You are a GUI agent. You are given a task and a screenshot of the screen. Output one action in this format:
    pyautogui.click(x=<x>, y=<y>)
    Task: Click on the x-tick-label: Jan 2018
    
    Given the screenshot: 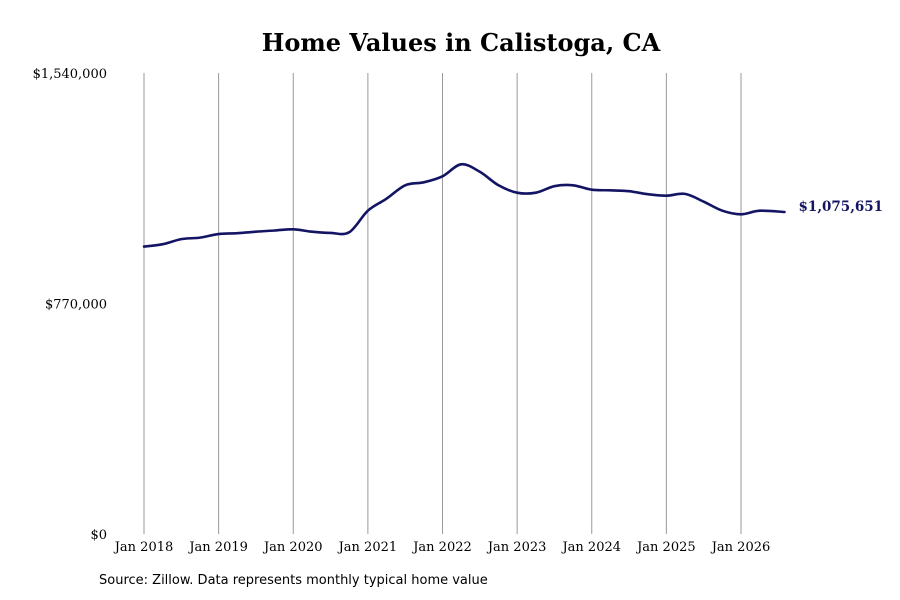 What is the action you would take?
    pyautogui.click(x=143, y=547)
    